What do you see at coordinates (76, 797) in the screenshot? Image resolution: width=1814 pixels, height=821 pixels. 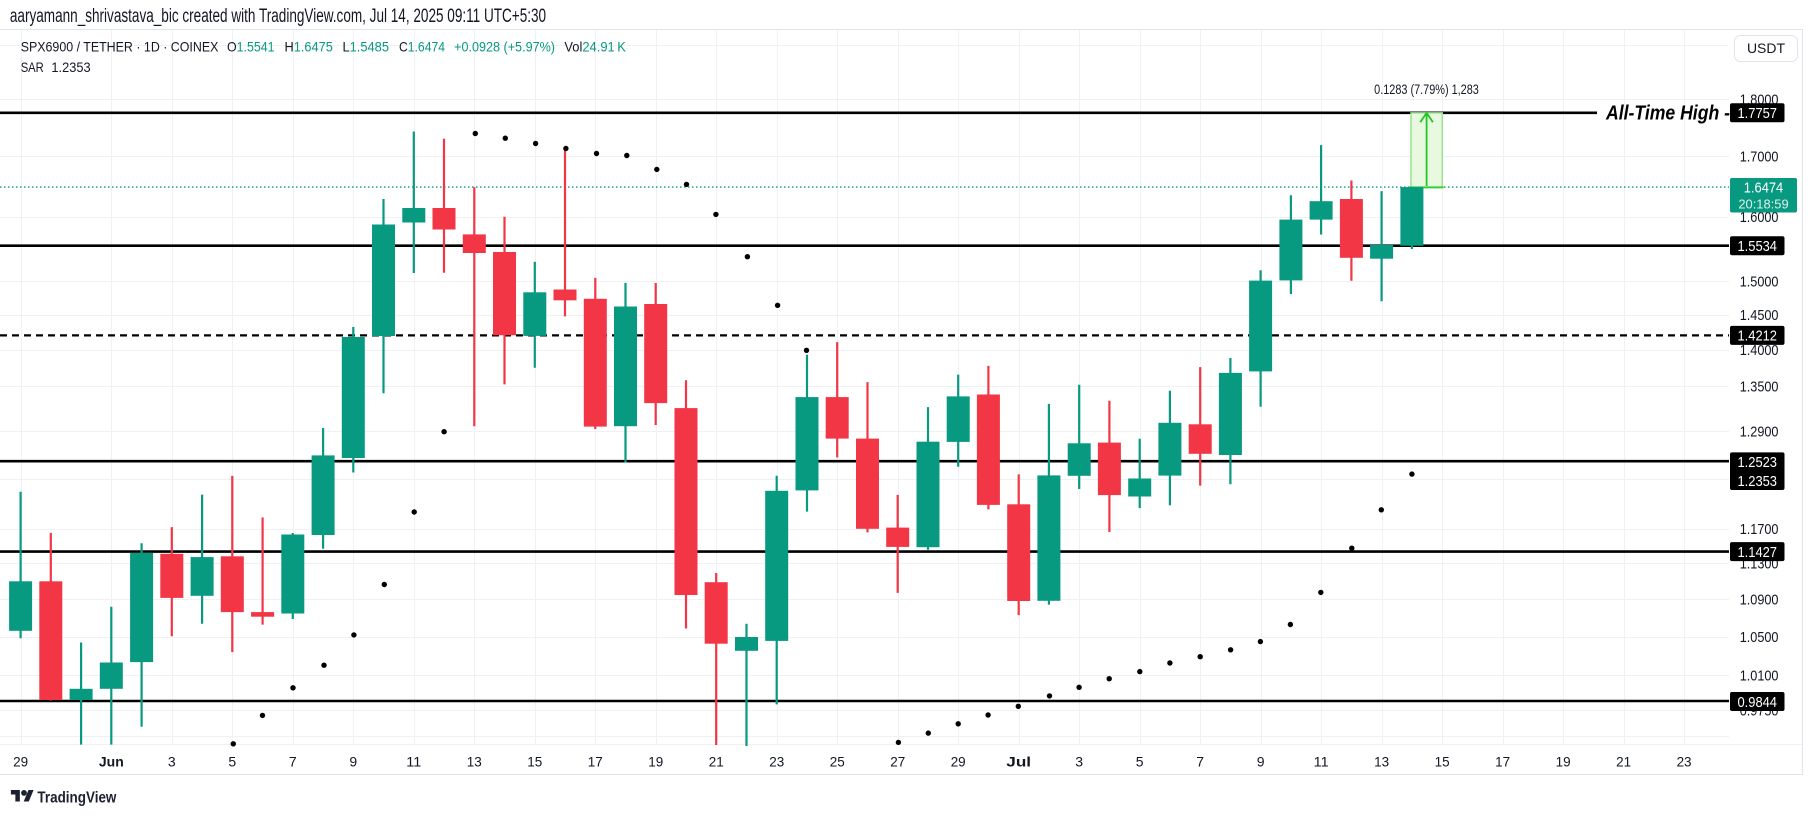 I see `svg-text: TradingView` at bounding box center [76, 797].